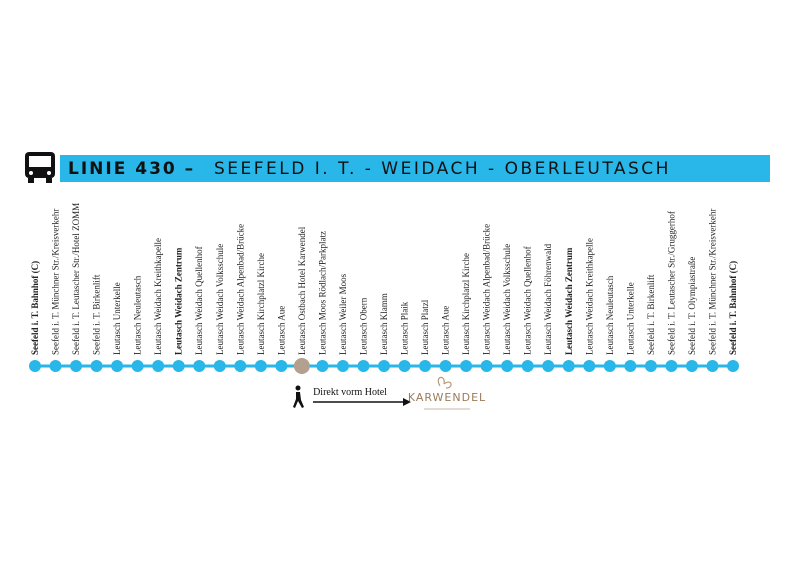 This screenshot has width=800, height=565. Describe the element at coordinates (405, 328) in the screenshot. I see `stop-label: Leutasch Plaik` at that location.